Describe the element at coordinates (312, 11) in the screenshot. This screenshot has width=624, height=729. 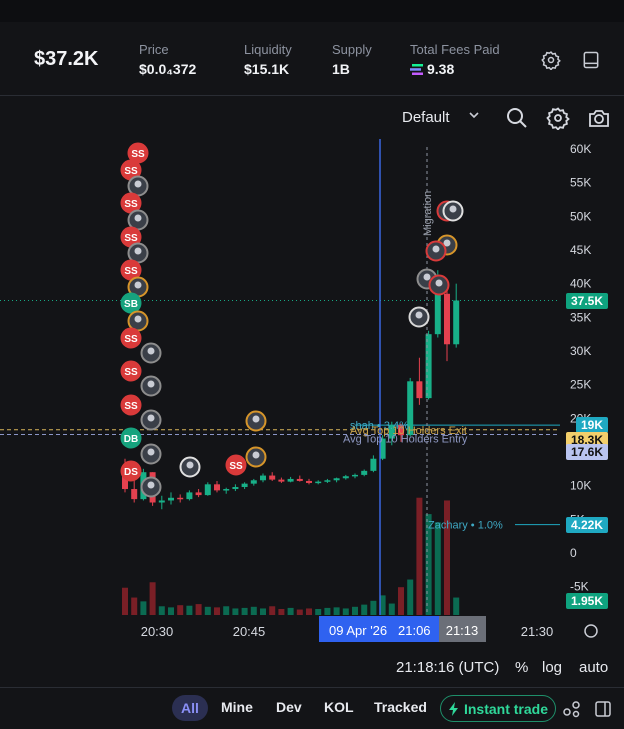
I see `top-strip` at that location.